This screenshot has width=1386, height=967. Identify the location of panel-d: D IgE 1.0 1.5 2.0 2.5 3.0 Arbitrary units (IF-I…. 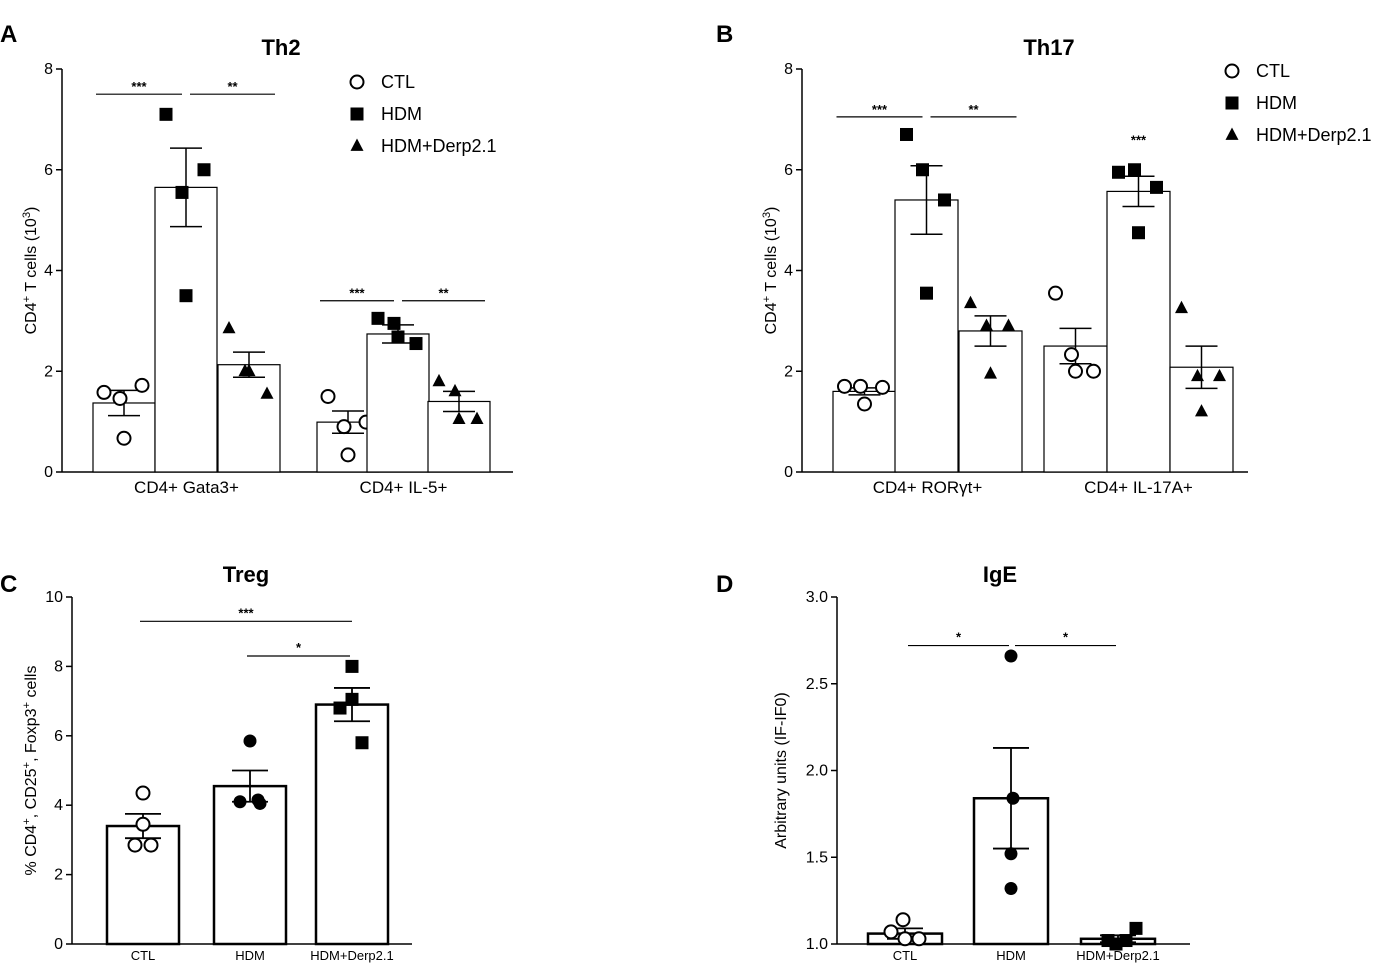
(953, 762).